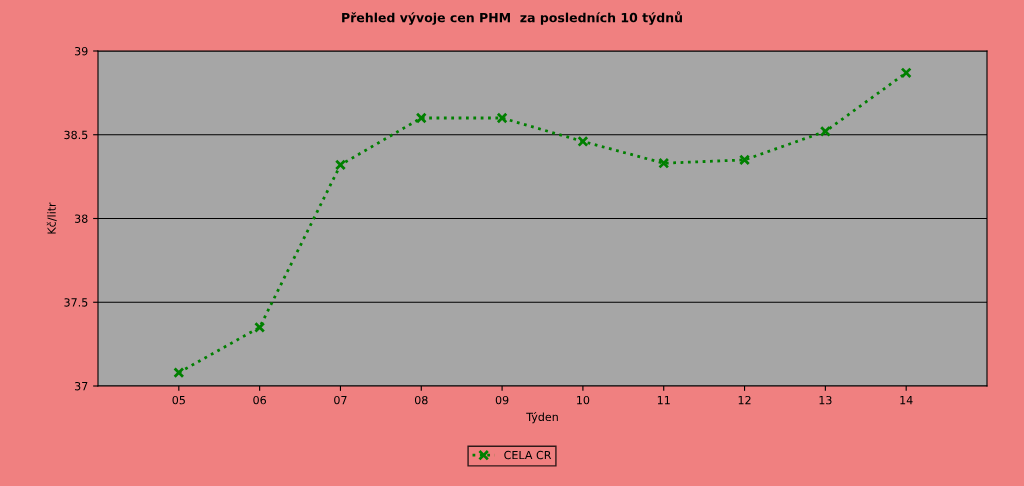 The height and width of the screenshot is (486, 1024). What do you see at coordinates (51, 218) in the screenshot?
I see `y-axis-title: Kč/litr` at bounding box center [51, 218].